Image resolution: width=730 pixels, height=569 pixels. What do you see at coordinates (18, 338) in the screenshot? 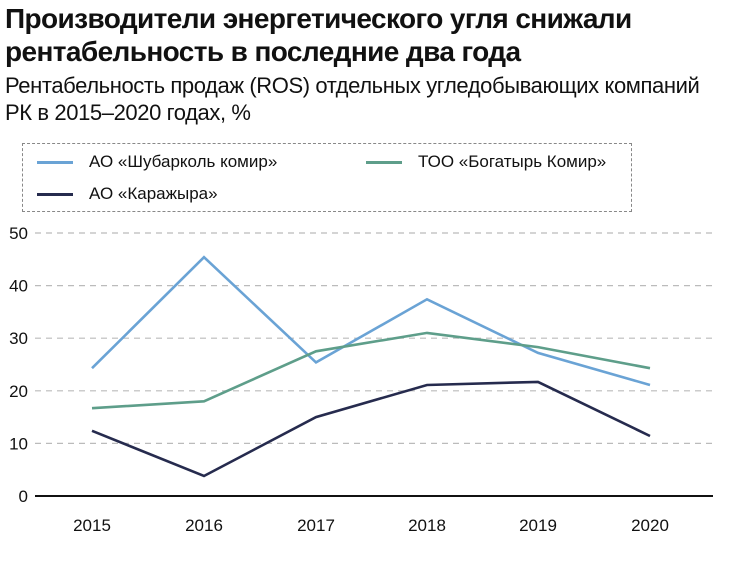
I see `y-tick-label: 30` at bounding box center [18, 338].